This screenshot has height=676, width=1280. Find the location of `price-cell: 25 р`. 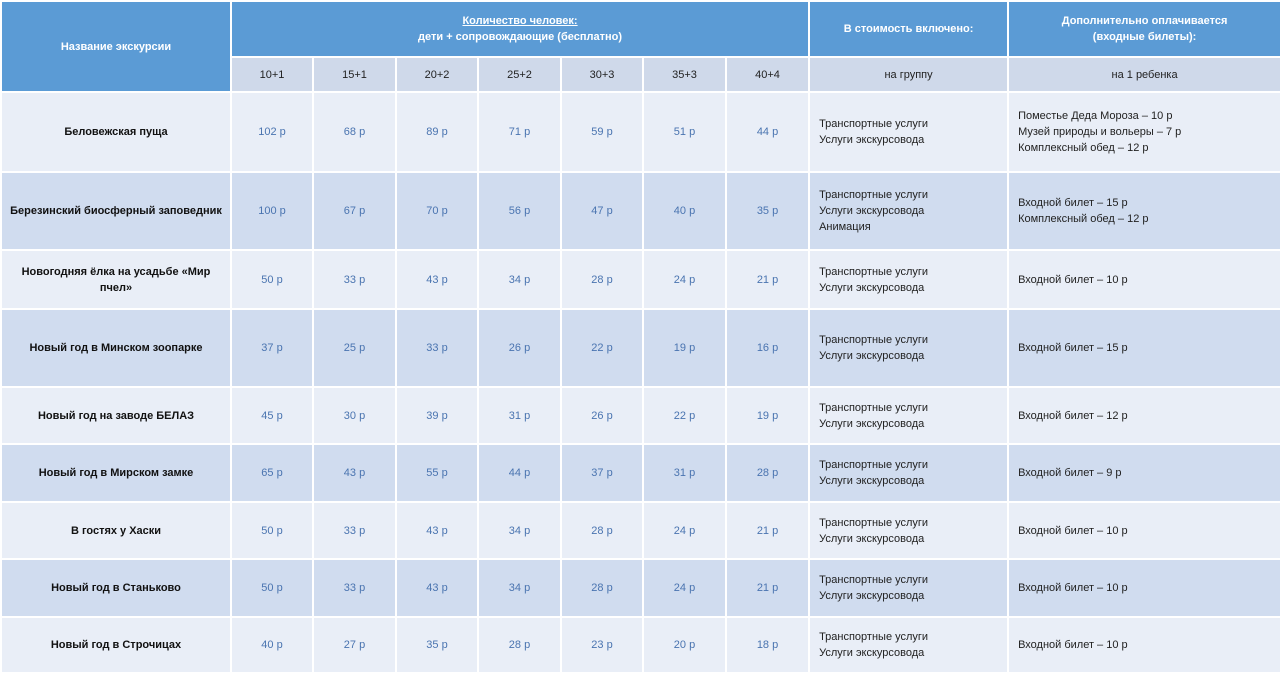

price-cell: 25 р is located at coordinates (354, 348).